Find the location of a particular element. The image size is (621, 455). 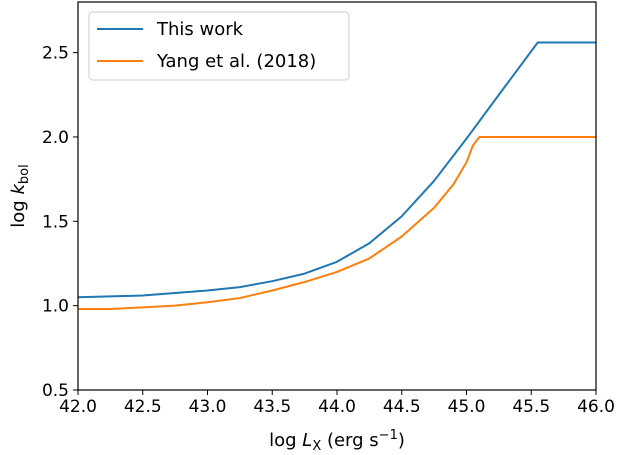

x-tick-label: 42.0 is located at coordinates (78, 407).